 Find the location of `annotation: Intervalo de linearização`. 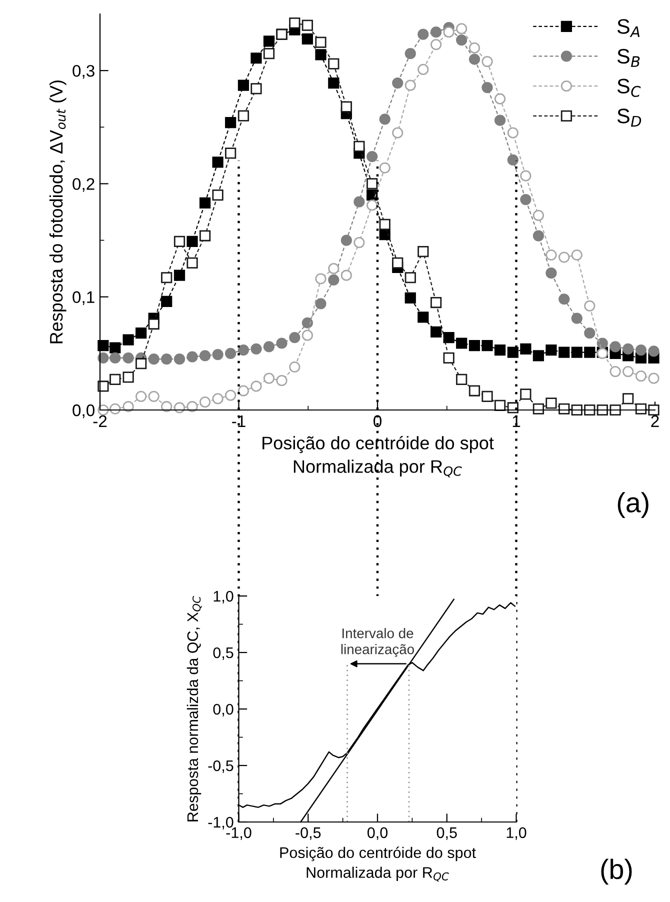

annotation: Intervalo de linearização is located at coordinates (377, 643).